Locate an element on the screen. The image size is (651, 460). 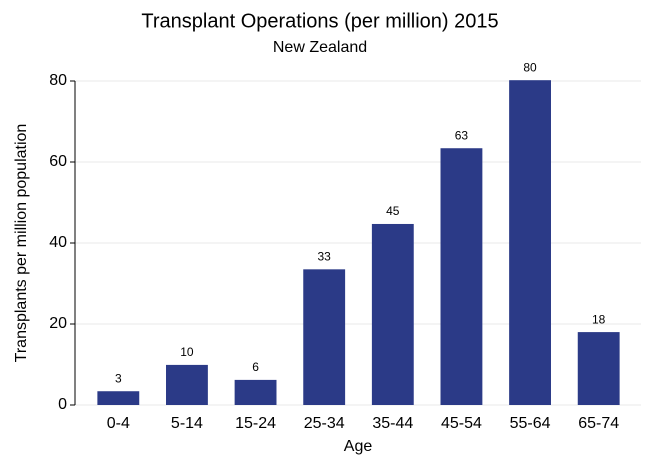
x-tick-label: 0-4 is located at coordinates (118, 423).